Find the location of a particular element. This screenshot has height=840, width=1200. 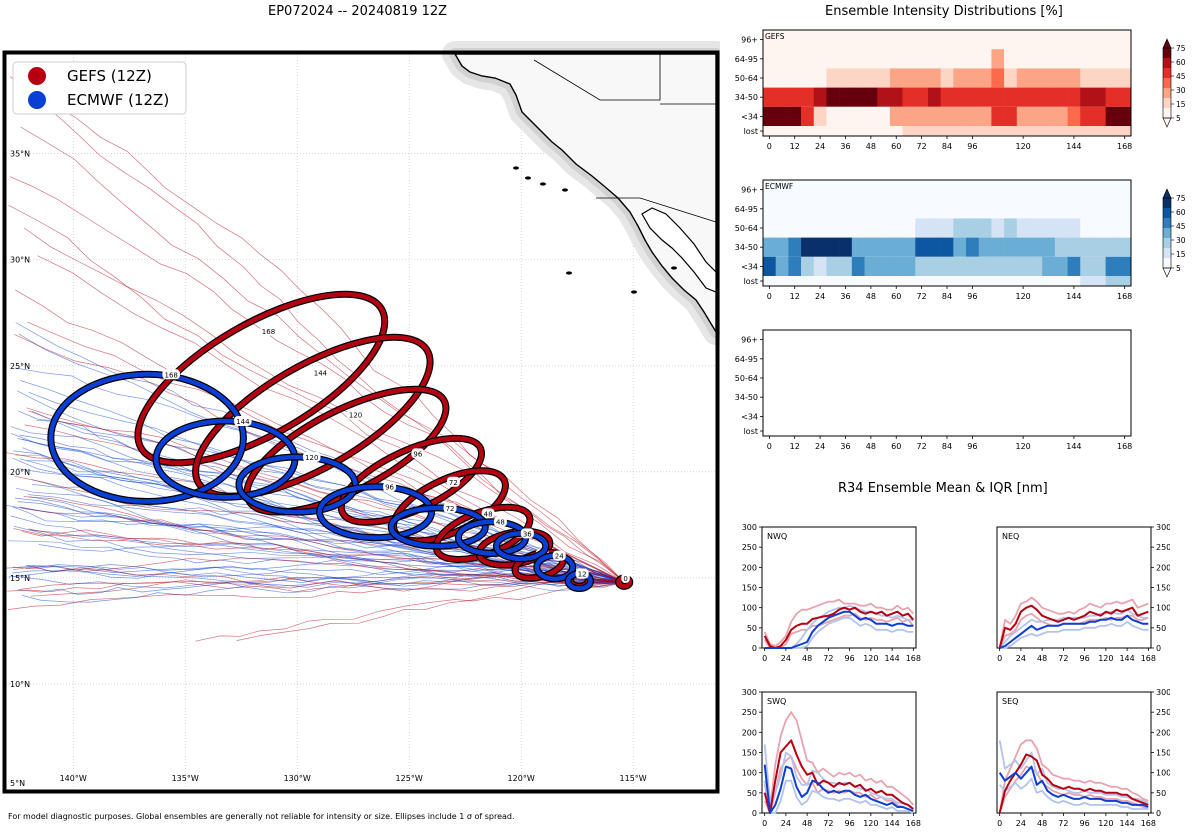

legend-label: ECMWF (12Z) is located at coordinates (118, 100).